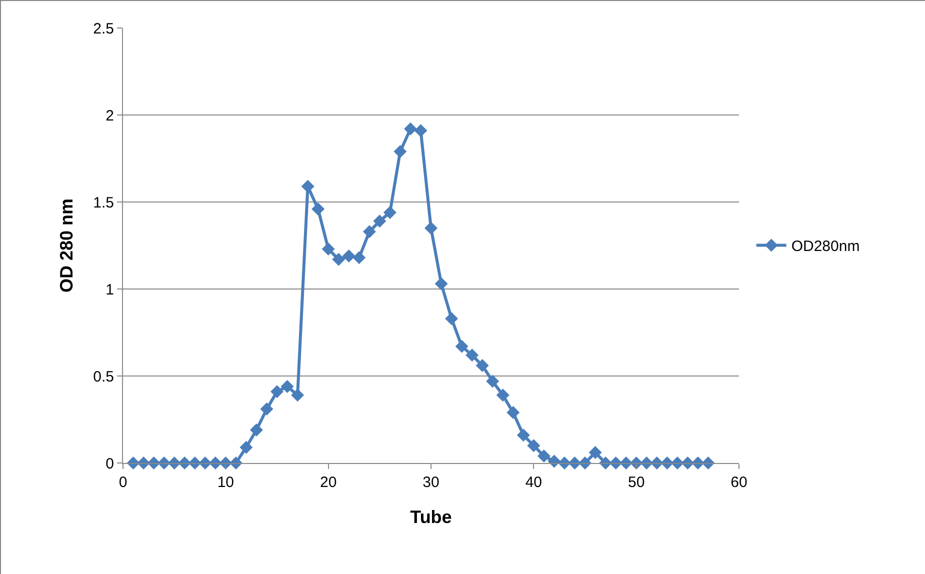 The width and height of the screenshot is (925, 574). Describe the element at coordinates (103, 203) in the screenshot. I see `y-tick-label: 1.5` at that location.